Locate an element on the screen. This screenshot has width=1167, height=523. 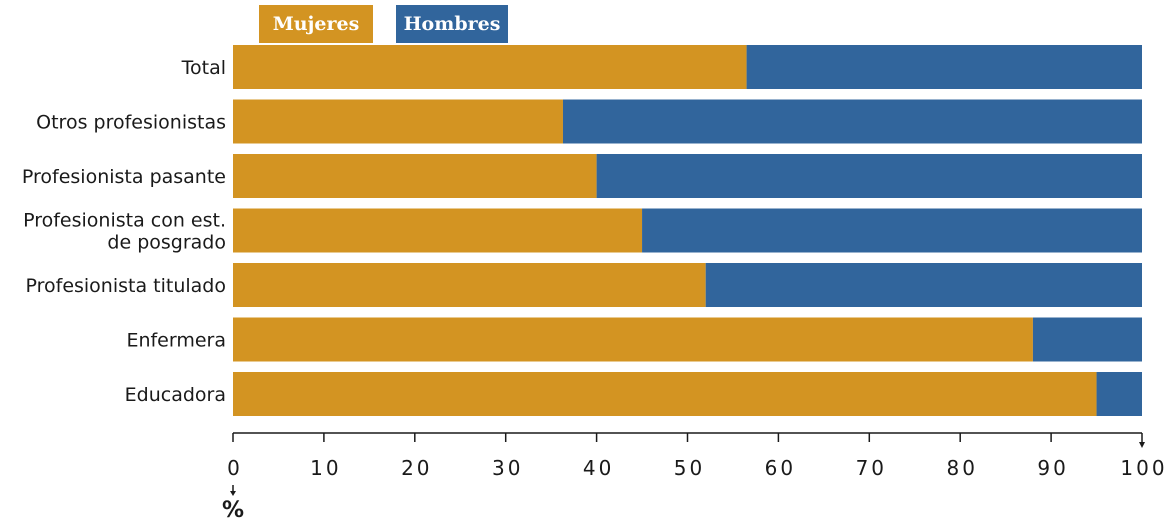
category-label-line: Total is located at coordinates (203, 68).